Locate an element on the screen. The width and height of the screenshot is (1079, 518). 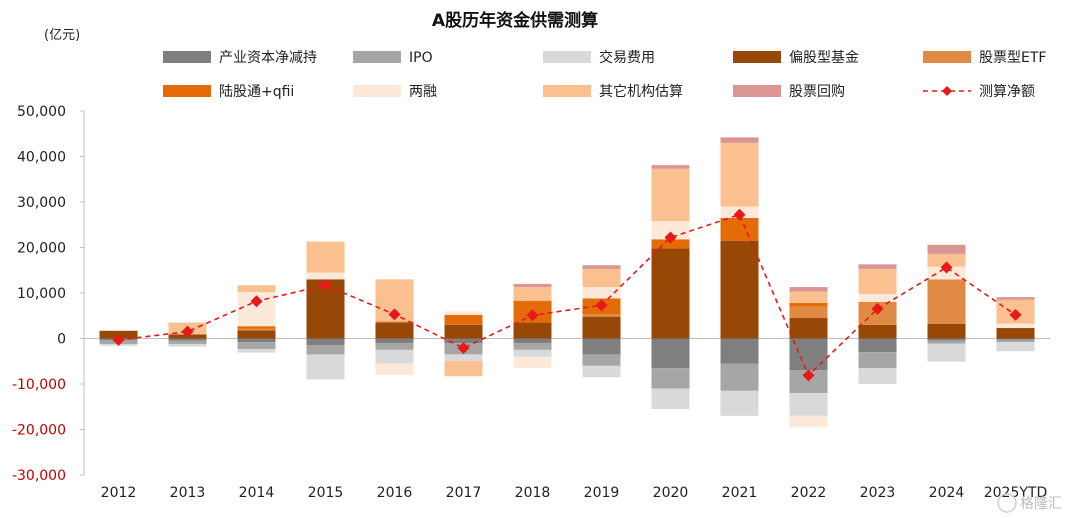
y-tick-label: 40,000 is located at coordinates (41, 158).